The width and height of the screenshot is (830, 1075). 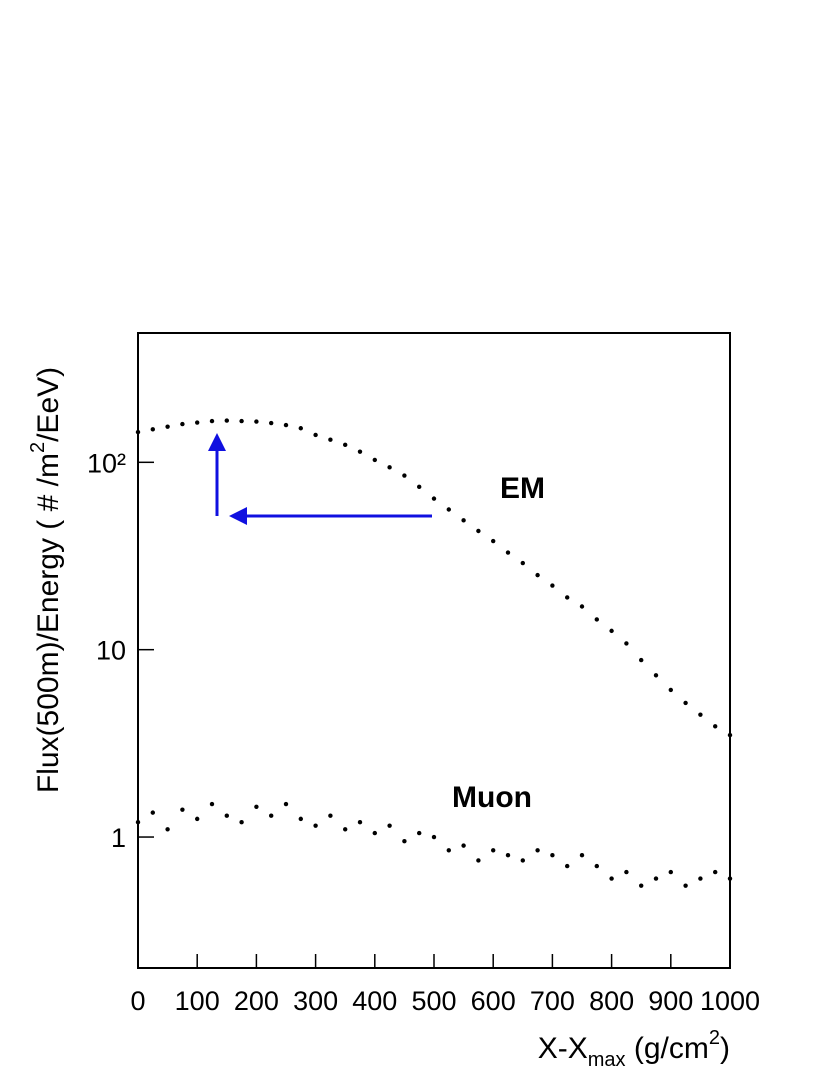 What do you see at coordinates (492, 797) in the screenshot?
I see `annotation: Muon` at bounding box center [492, 797].